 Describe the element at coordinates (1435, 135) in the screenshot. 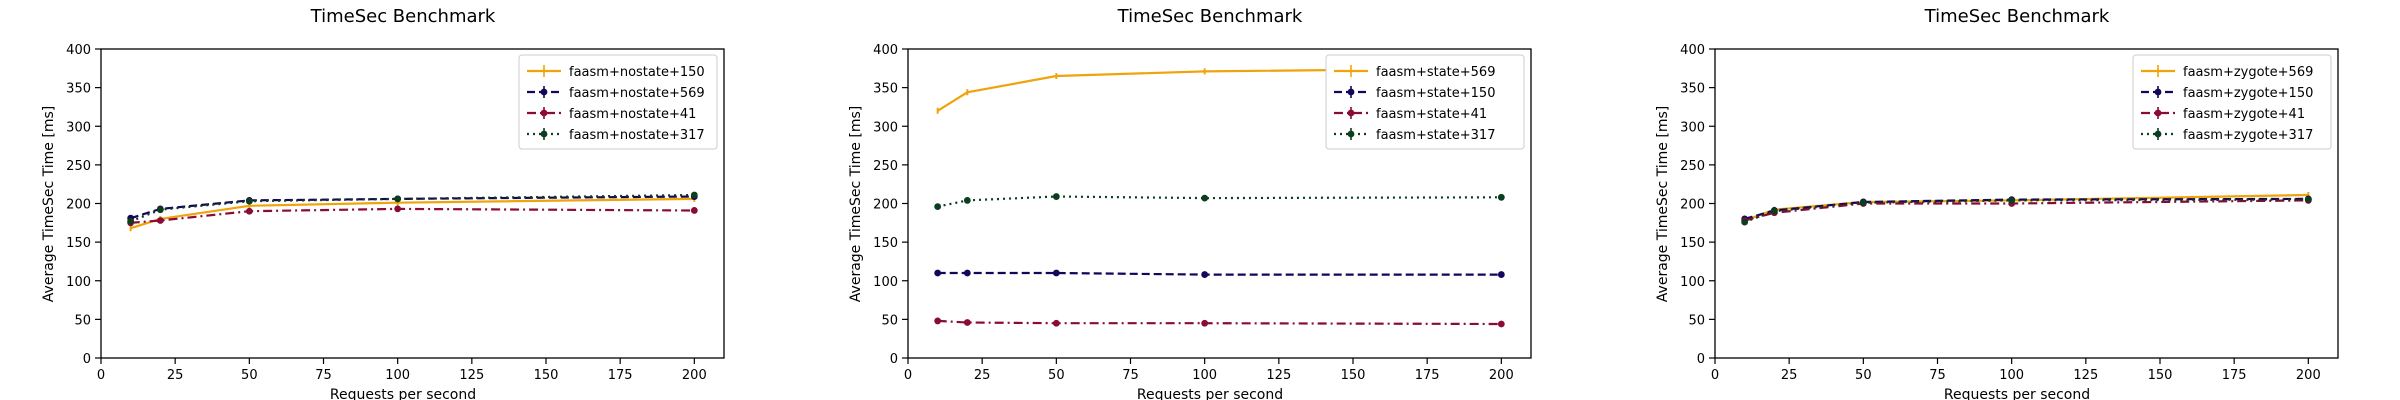

I see `legend-label: faasm+state+317` at that location.